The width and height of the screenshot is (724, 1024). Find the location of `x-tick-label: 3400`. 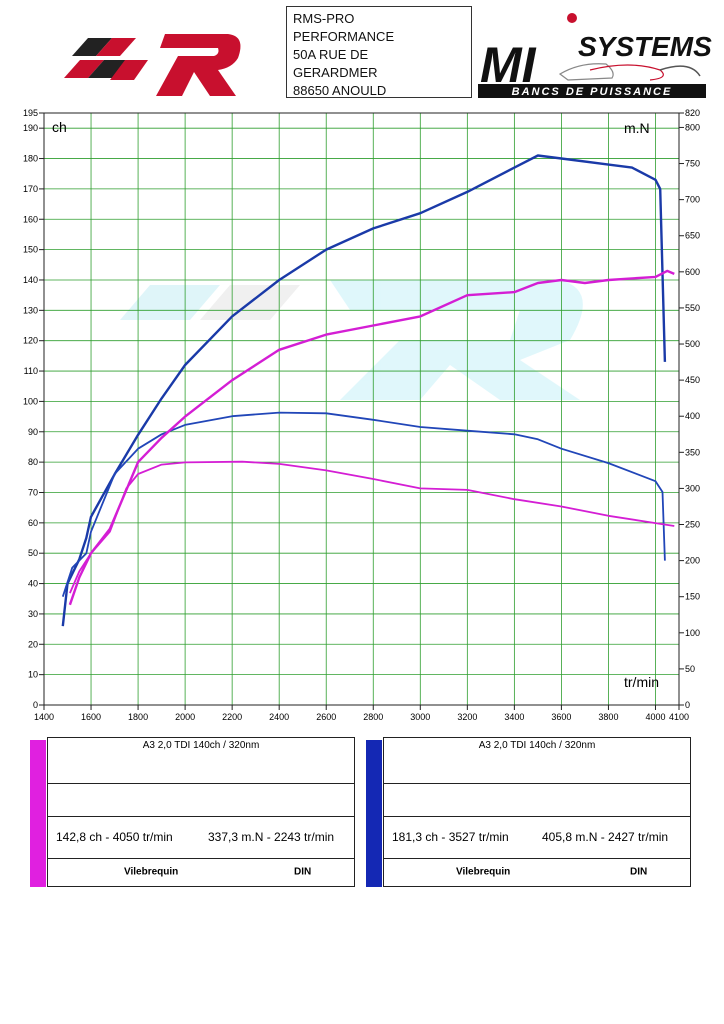

x-tick-label: 3400 is located at coordinates (514, 717).